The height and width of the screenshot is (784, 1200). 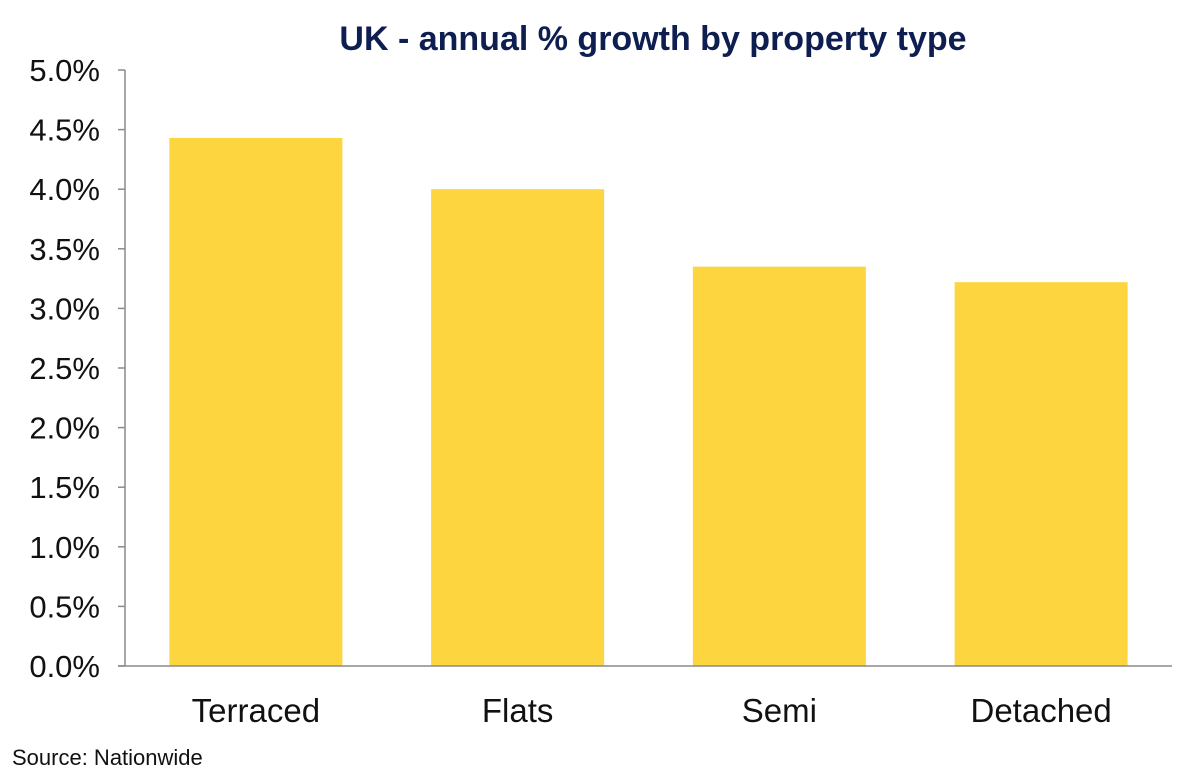 What do you see at coordinates (64, 130) in the screenshot?
I see `y-tick-label: 4.5%` at bounding box center [64, 130].